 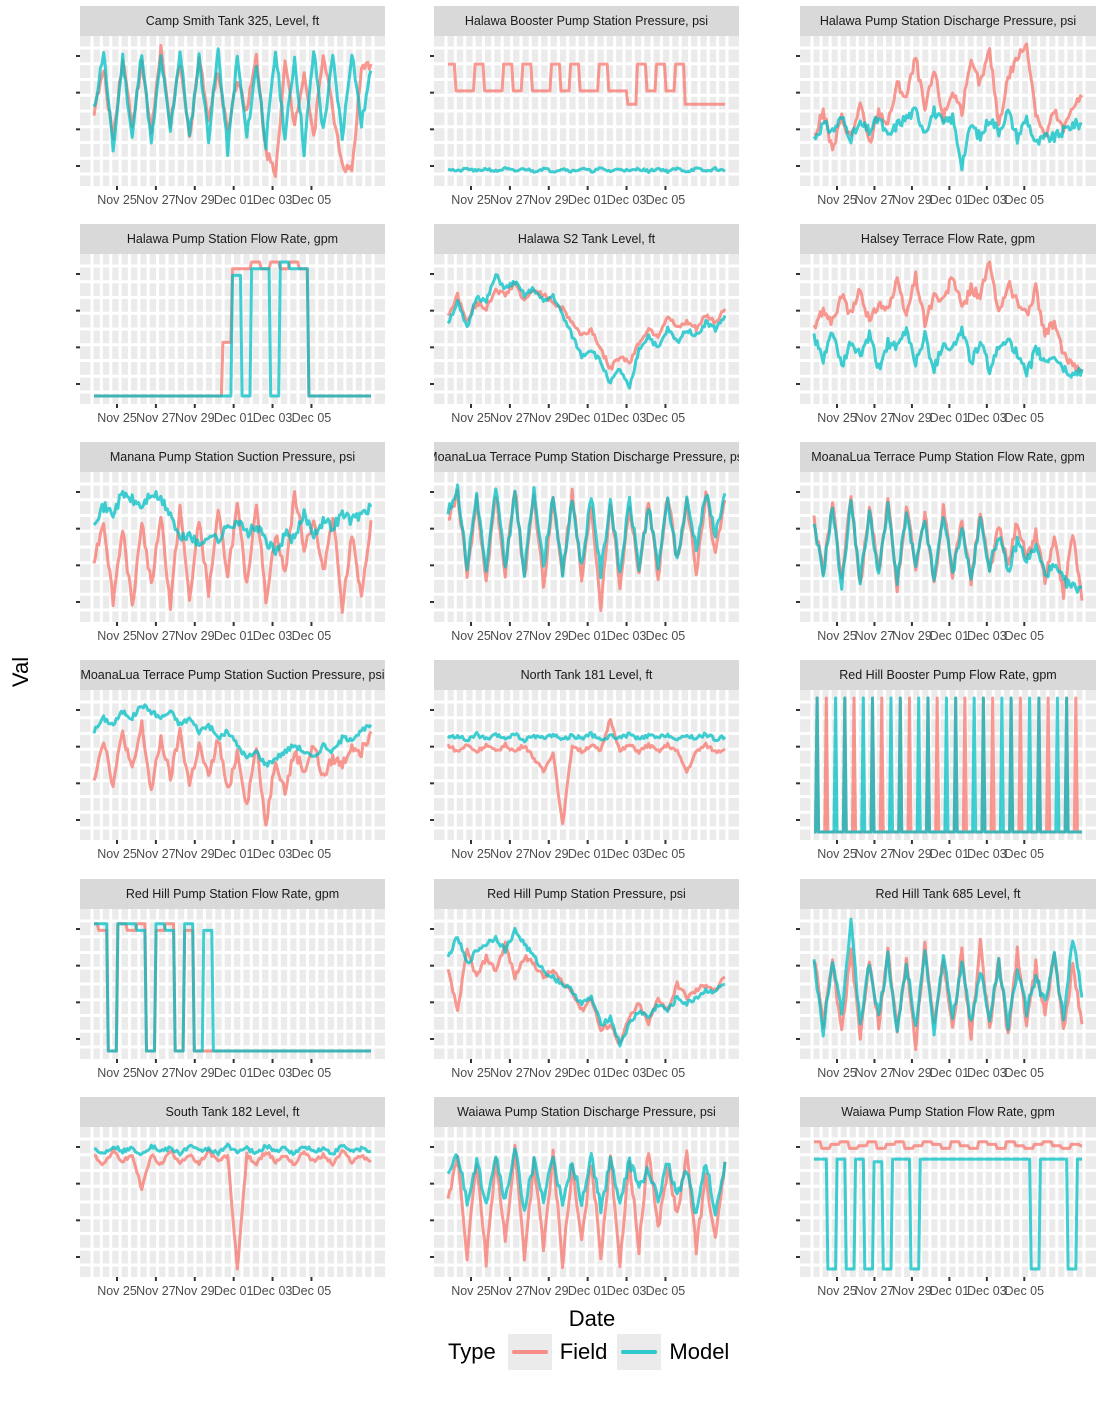 I want to click on facet-title: Red Hill Pump Station Pressure, psi, so click(x=586, y=894).